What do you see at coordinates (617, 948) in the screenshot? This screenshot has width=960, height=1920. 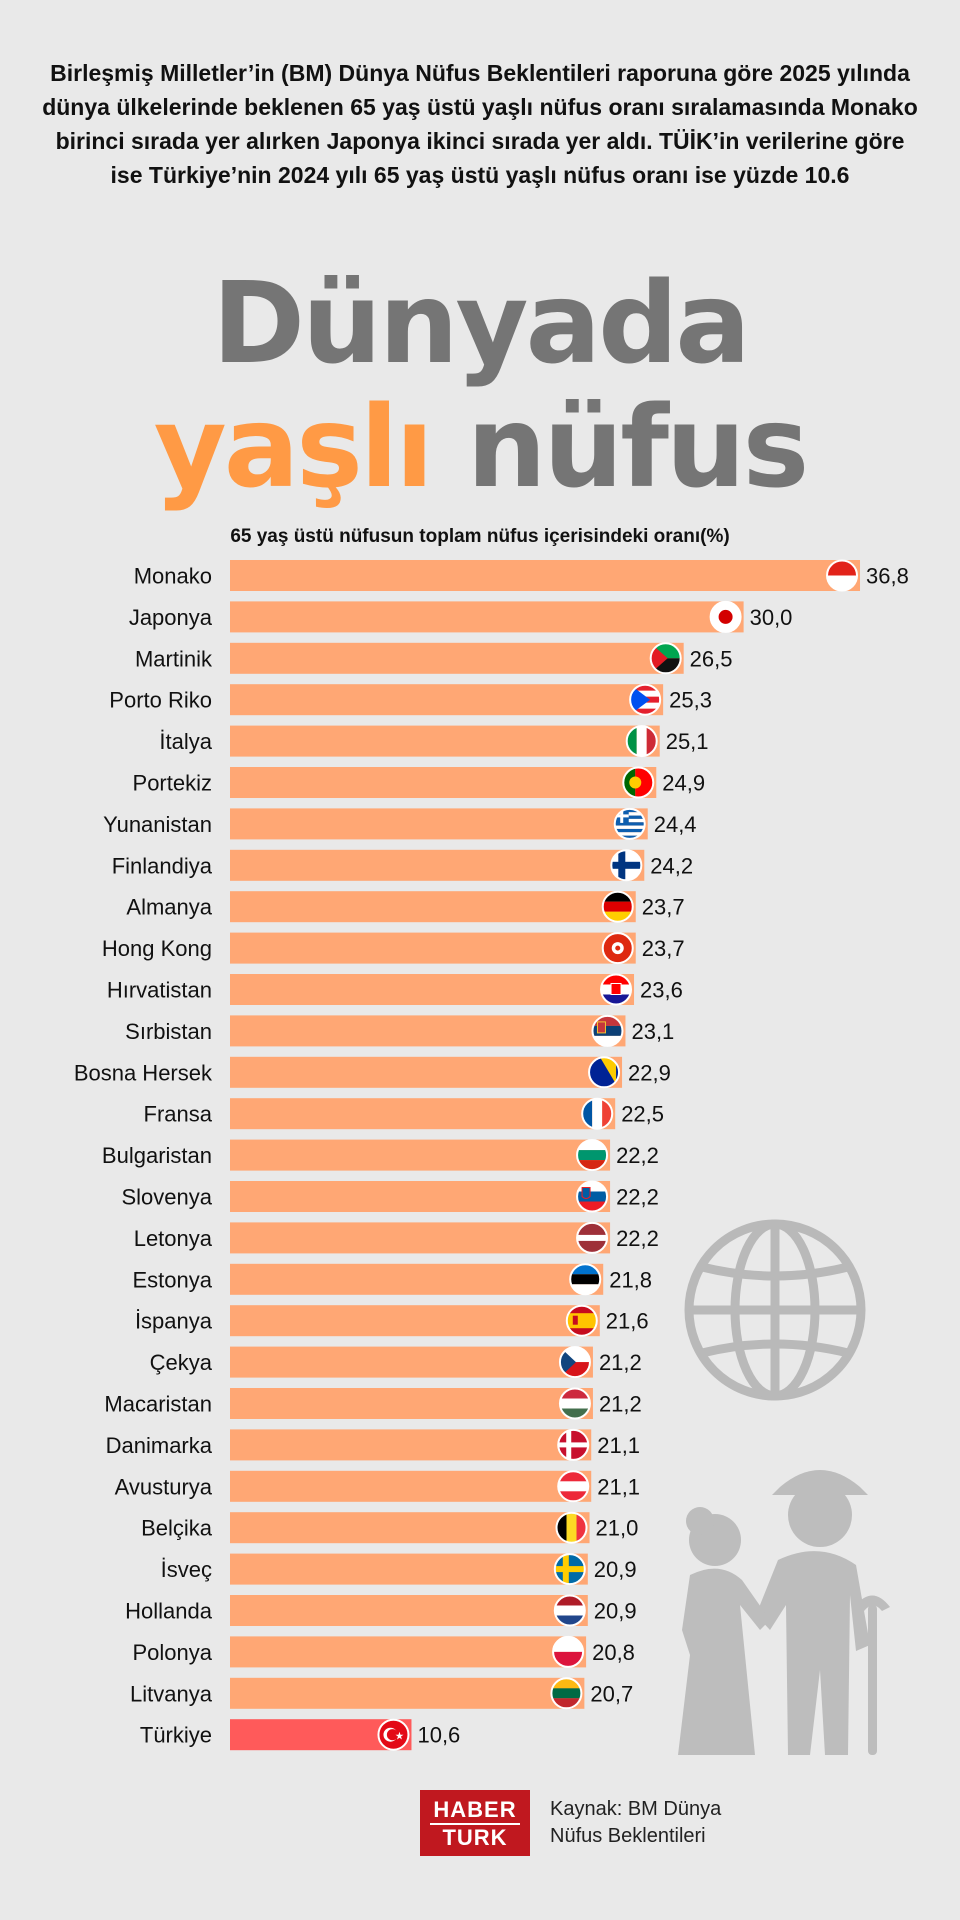 I see `hong-kong-flag-icon` at bounding box center [617, 948].